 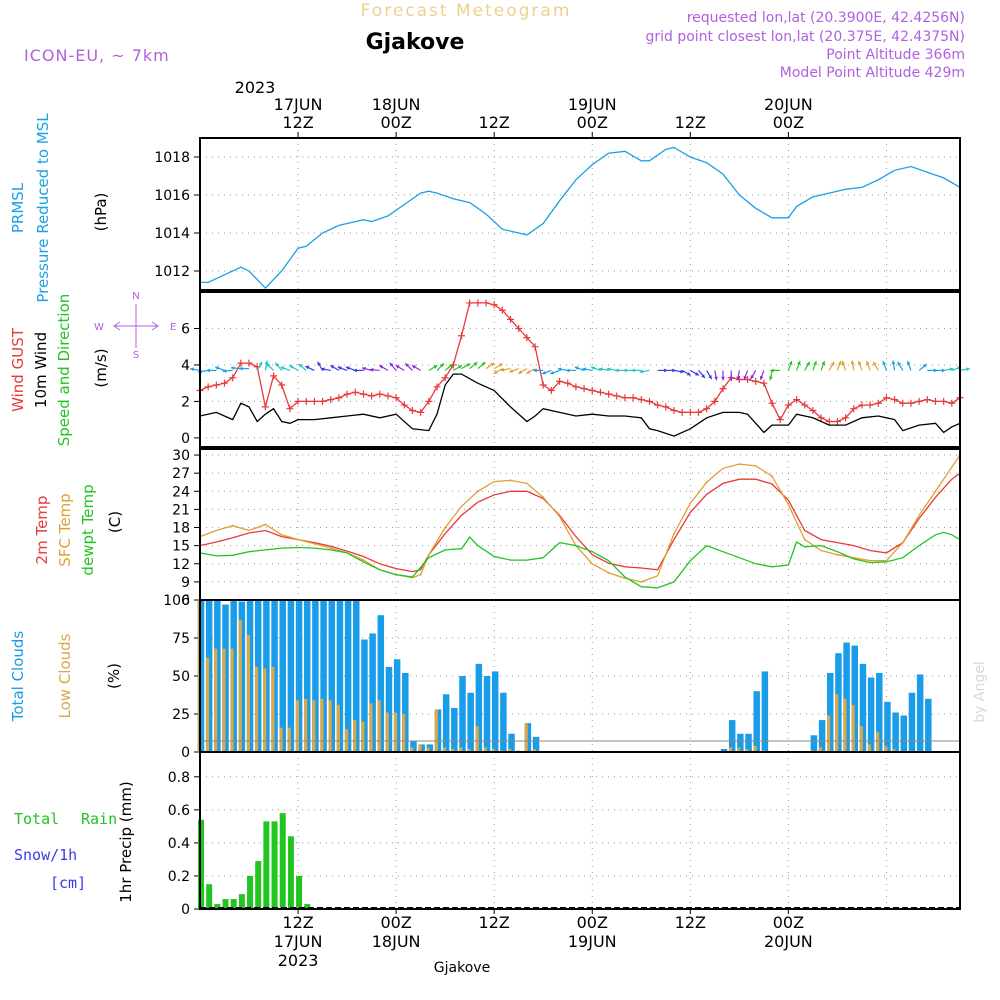 What do you see at coordinates (690, 922) in the screenshot?
I see `bottom-hour-label: 12Z` at bounding box center [690, 922].